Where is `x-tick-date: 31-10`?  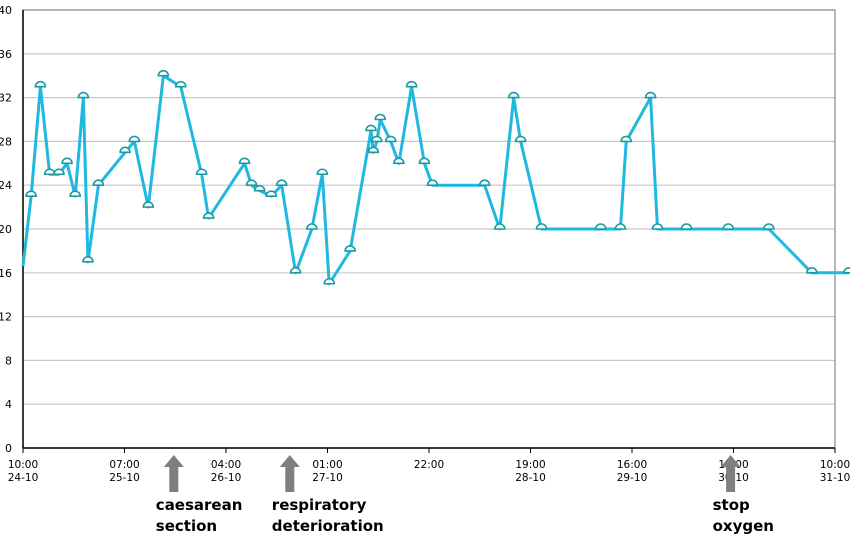 x-tick-date: 31-10 is located at coordinates (835, 478).